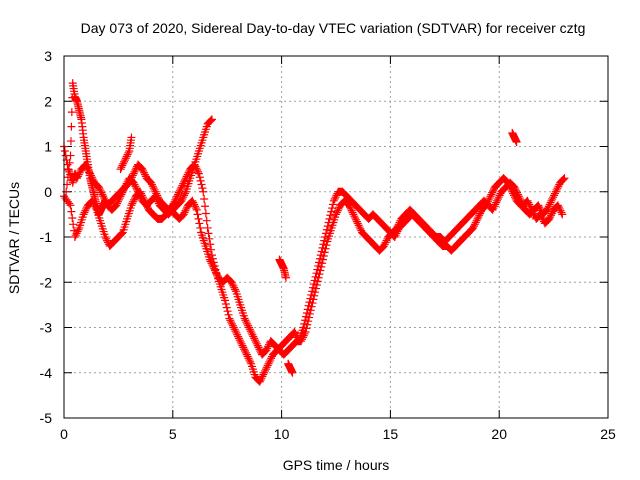  Describe the element at coordinates (46, 282) in the screenshot. I see `y-tick-label: -2` at that location.